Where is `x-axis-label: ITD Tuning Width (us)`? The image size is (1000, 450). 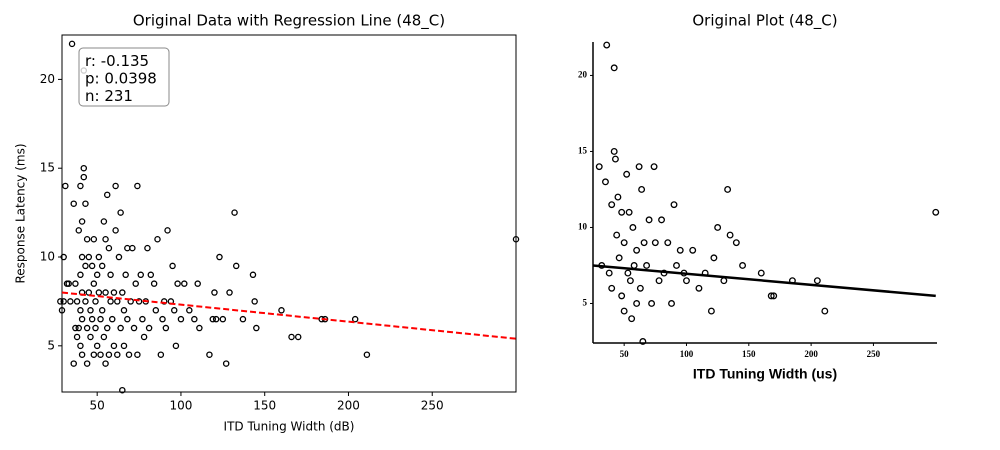
x-axis-label: ITD Tuning Width (us) is located at coordinates (765, 374).